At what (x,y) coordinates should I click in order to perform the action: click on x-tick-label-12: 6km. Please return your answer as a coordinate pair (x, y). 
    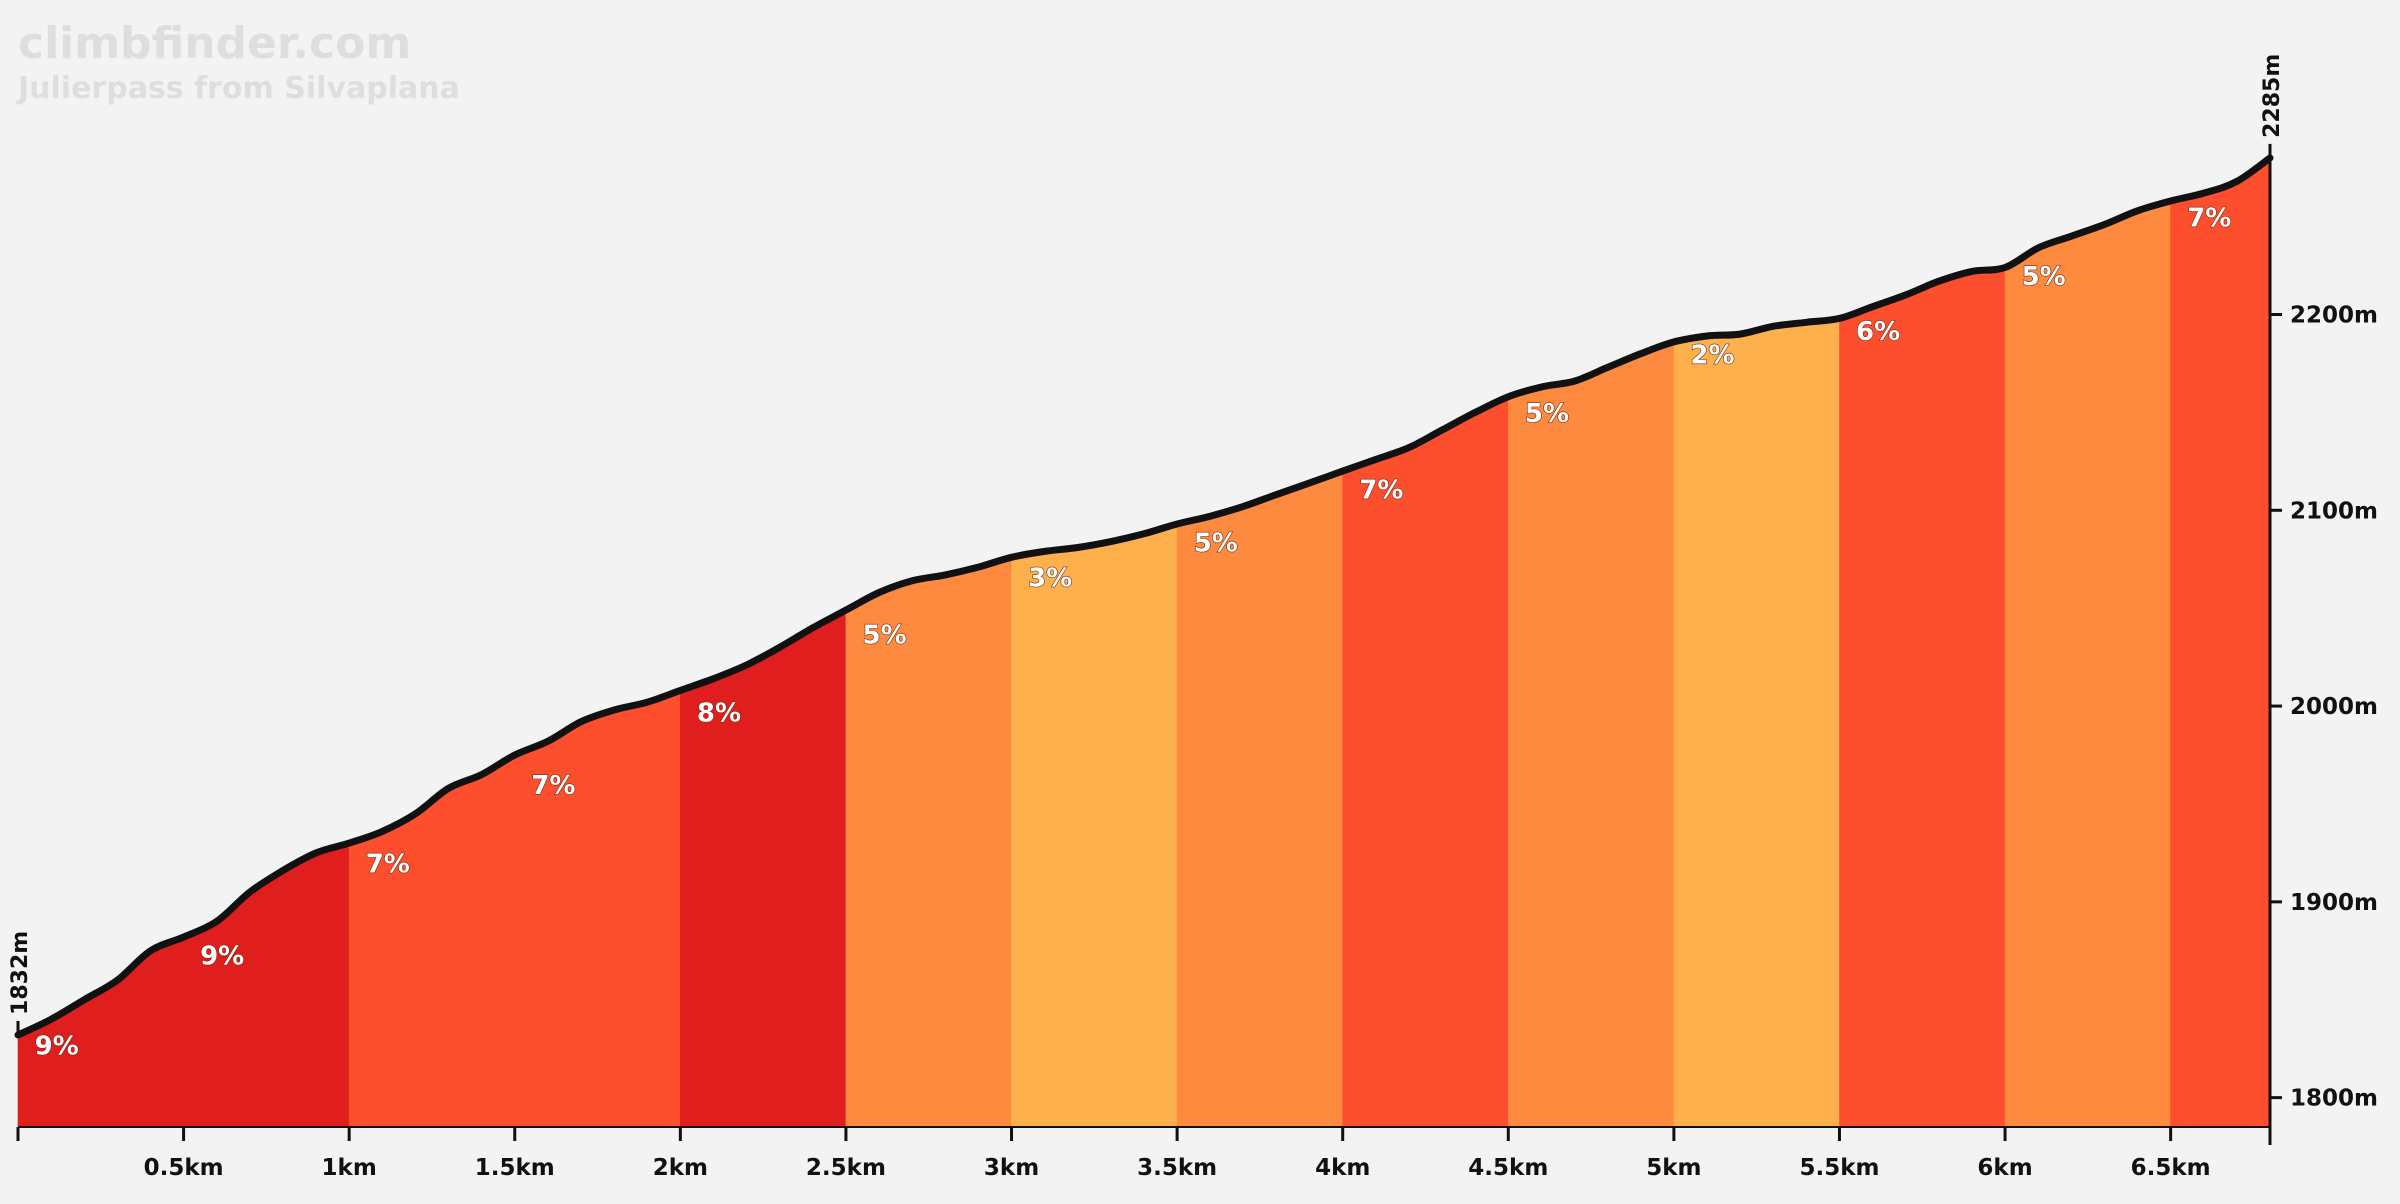
    Looking at the image, I should click on (2004, 1168).